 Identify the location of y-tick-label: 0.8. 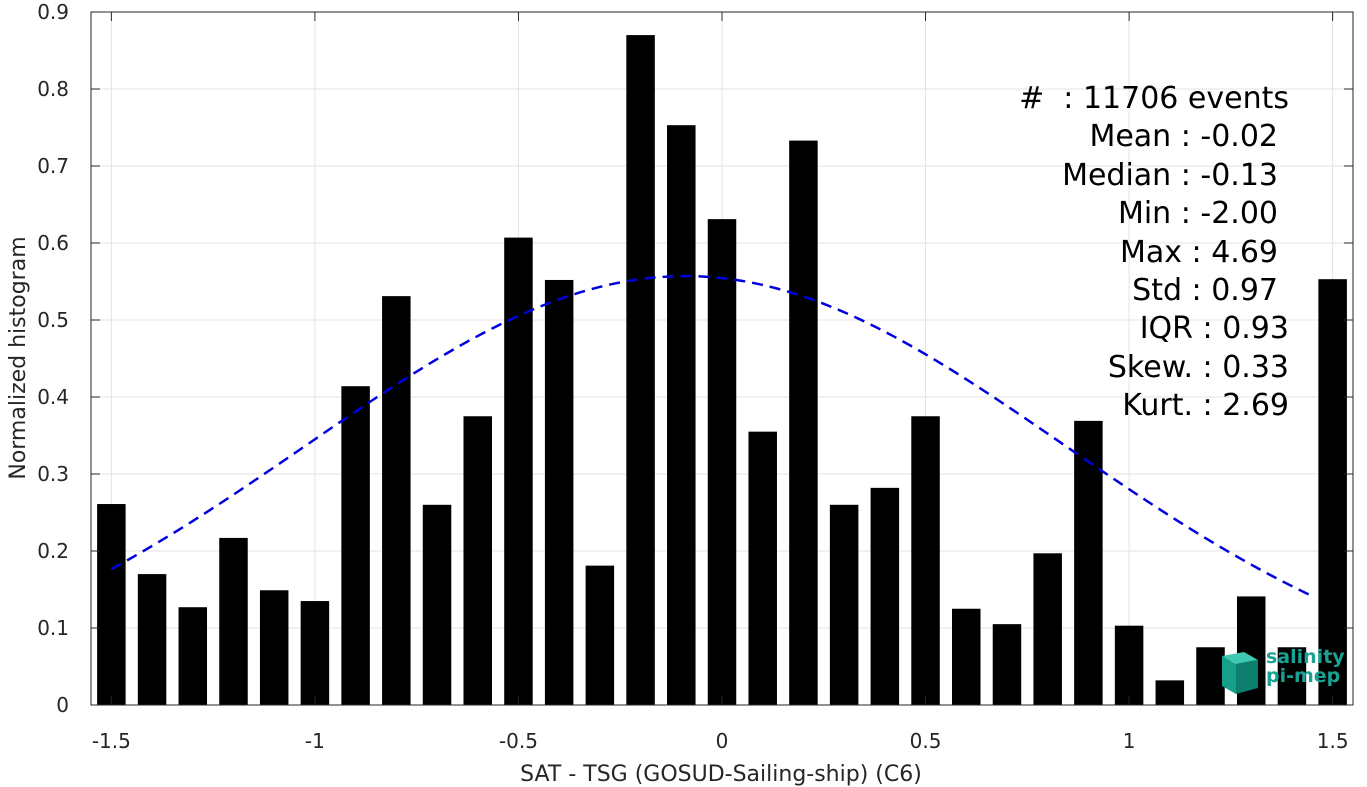
(53, 89).